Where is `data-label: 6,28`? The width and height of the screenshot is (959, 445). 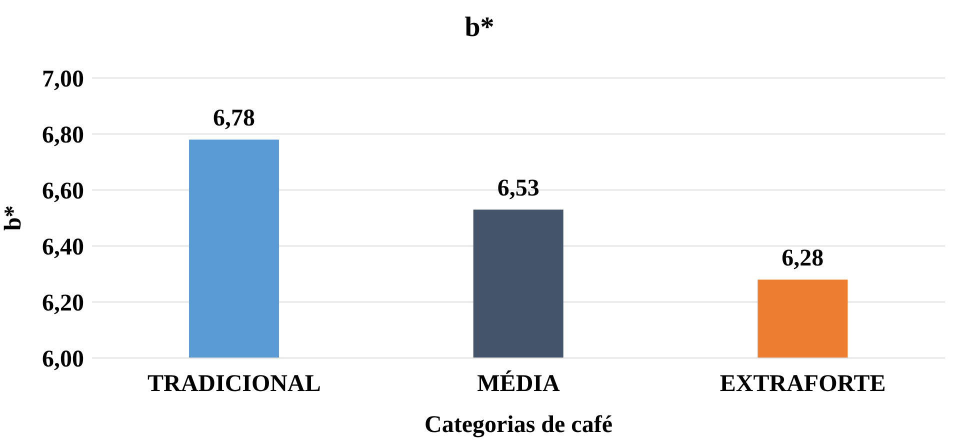 data-label: 6,28 is located at coordinates (803, 259).